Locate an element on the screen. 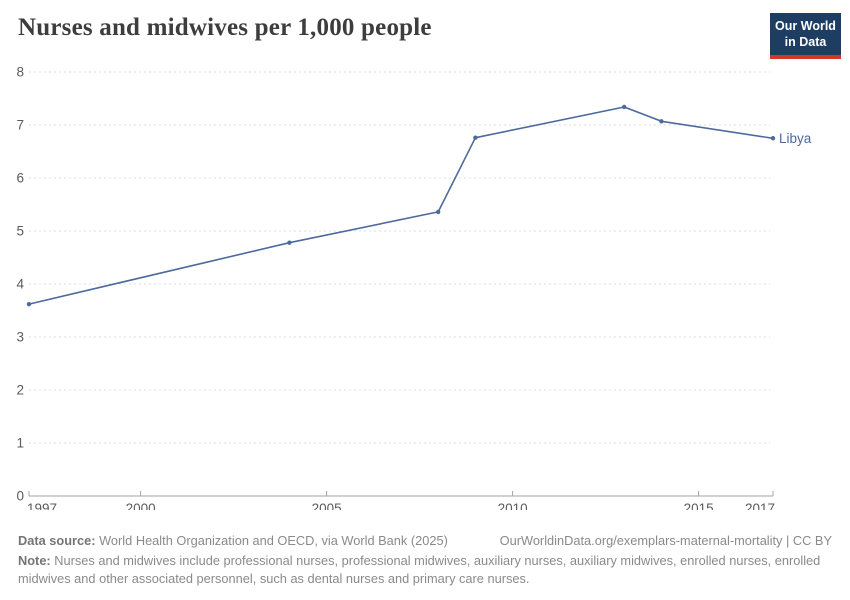  y-tick-label-2: 2 is located at coordinates (20, 390).